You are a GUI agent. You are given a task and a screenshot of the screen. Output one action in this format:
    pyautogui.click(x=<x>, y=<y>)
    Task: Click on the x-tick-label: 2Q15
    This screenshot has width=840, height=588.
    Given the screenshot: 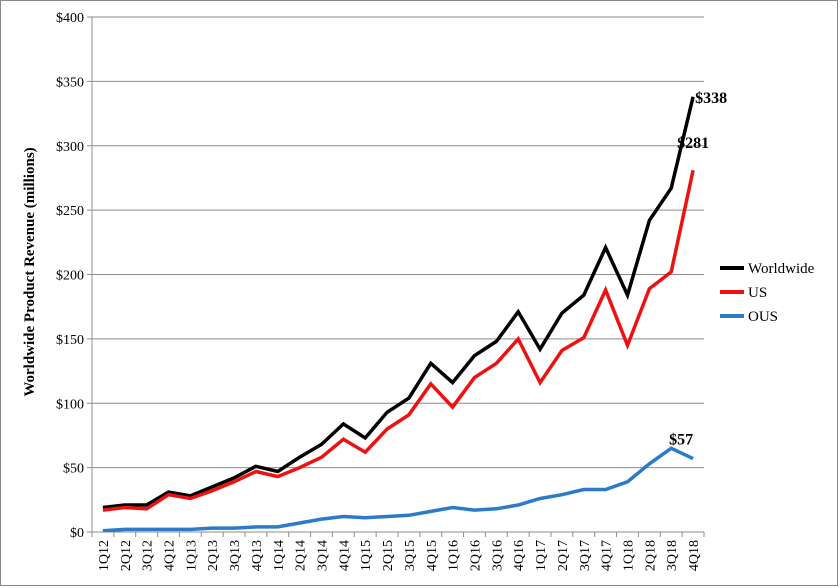 What is the action you would take?
    pyautogui.click(x=388, y=555)
    